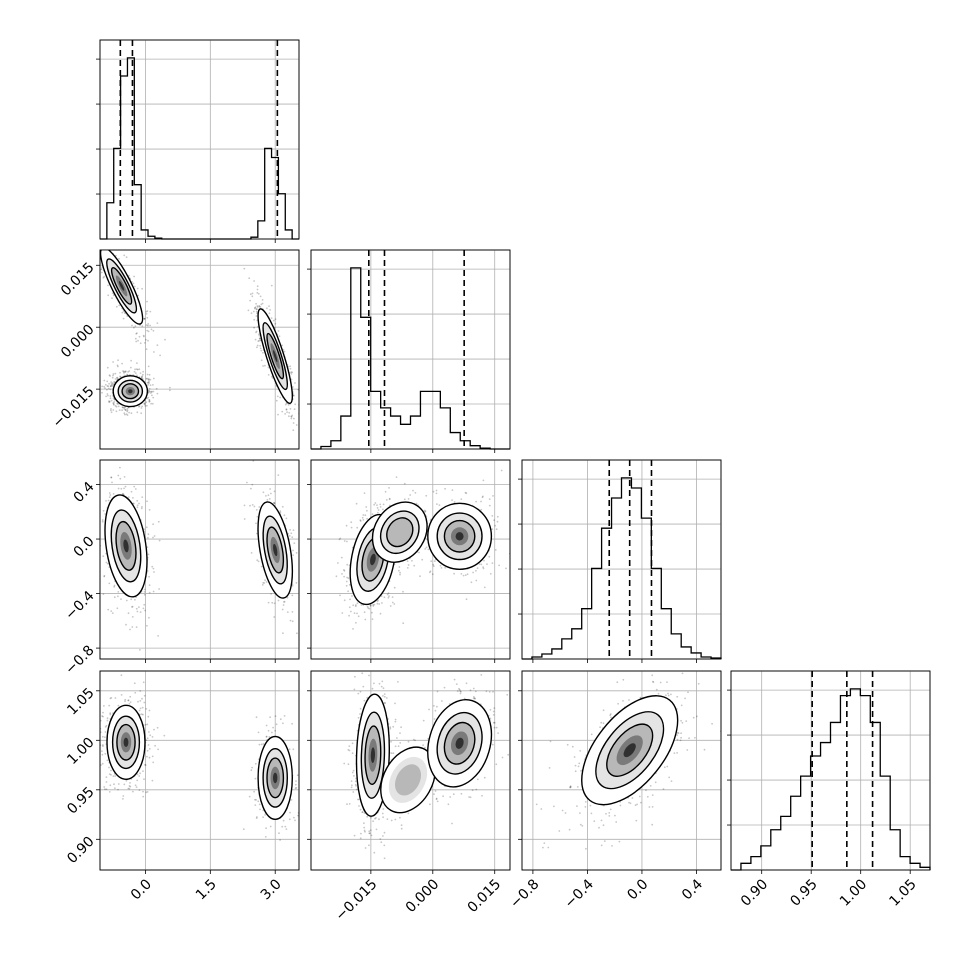 This screenshot has height=970, width=970. What do you see at coordinates (460, 536) in the screenshot?
I see `contour-line` at bounding box center [460, 536].